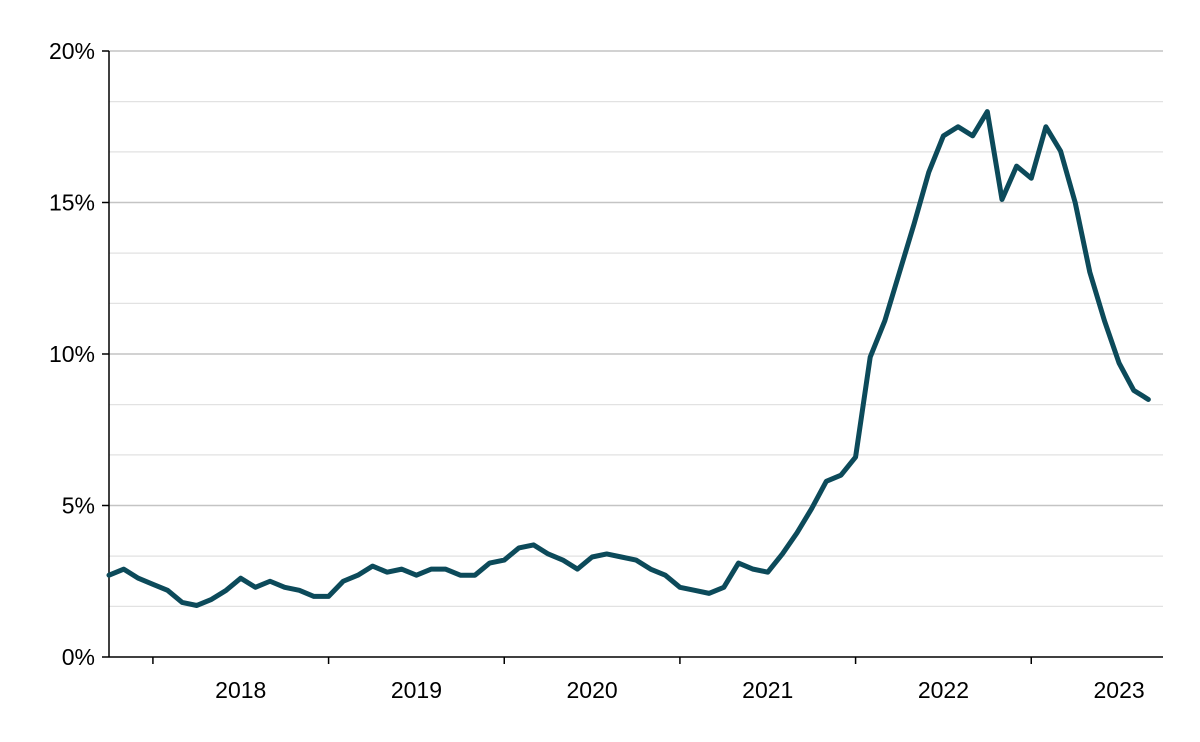 This screenshot has height=742, width=1200. What do you see at coordinates (72, 51) in the screenshot?
I see `y-tick-label: 20%` at bounding box center [72, 51].